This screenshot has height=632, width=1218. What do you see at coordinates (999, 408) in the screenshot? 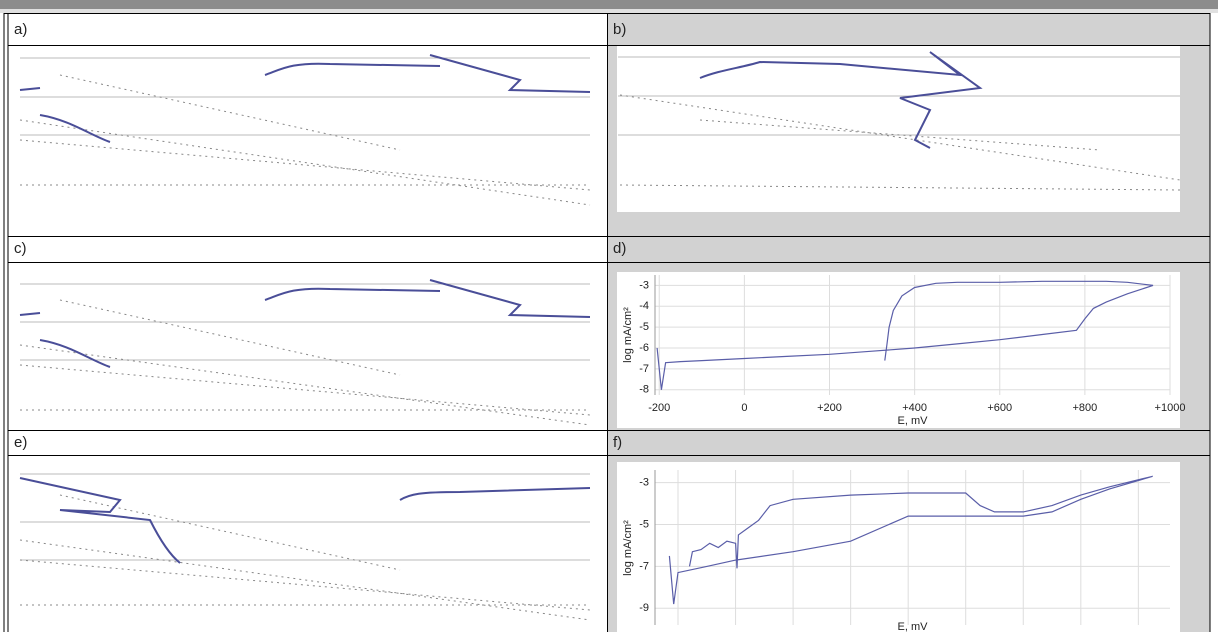
I see `x-tick-label: +600` at bounding box center [999, 408].